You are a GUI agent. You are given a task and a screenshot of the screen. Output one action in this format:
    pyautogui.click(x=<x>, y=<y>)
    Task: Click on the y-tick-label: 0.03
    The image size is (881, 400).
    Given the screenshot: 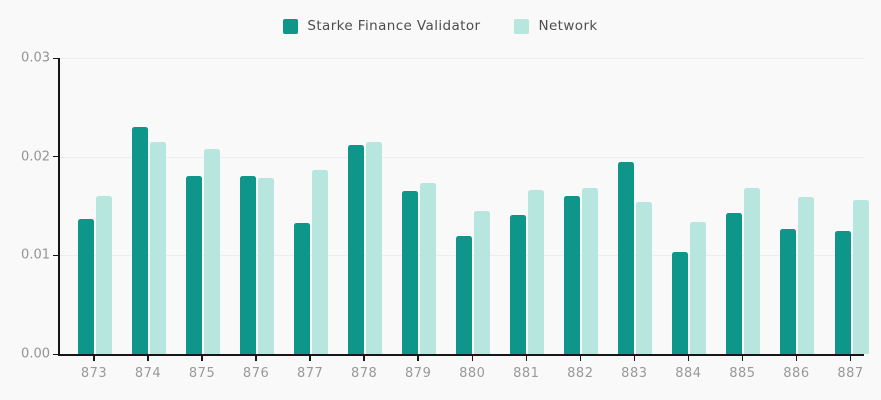 What is the action you would take?
    pyautogui.click(x=35, y=58)
    